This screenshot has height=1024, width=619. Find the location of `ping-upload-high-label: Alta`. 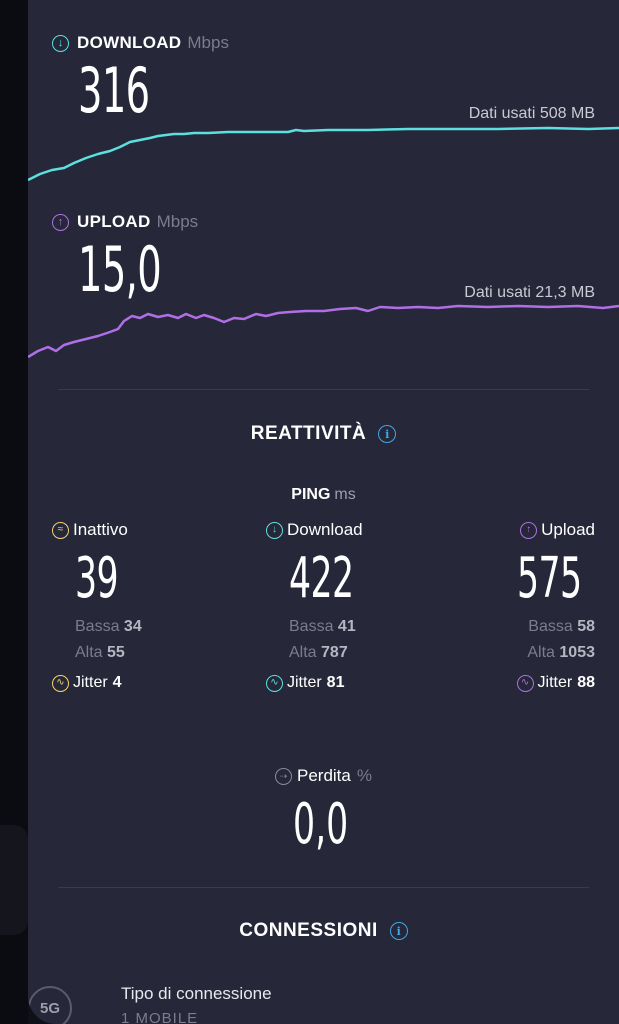

ping-upload-high-label: Alta is located at coordinates (541, 652).